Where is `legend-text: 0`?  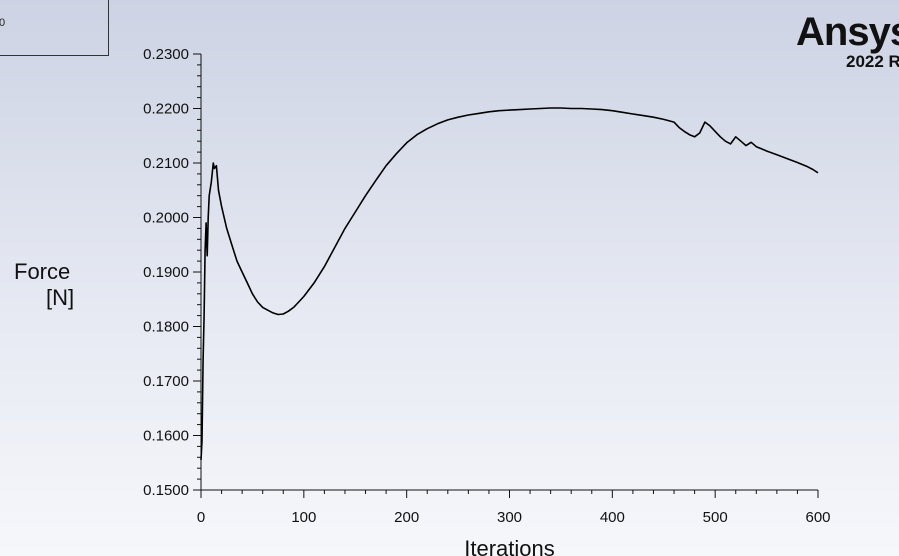 legend-text: 0 is located at coordinates (3, 23).